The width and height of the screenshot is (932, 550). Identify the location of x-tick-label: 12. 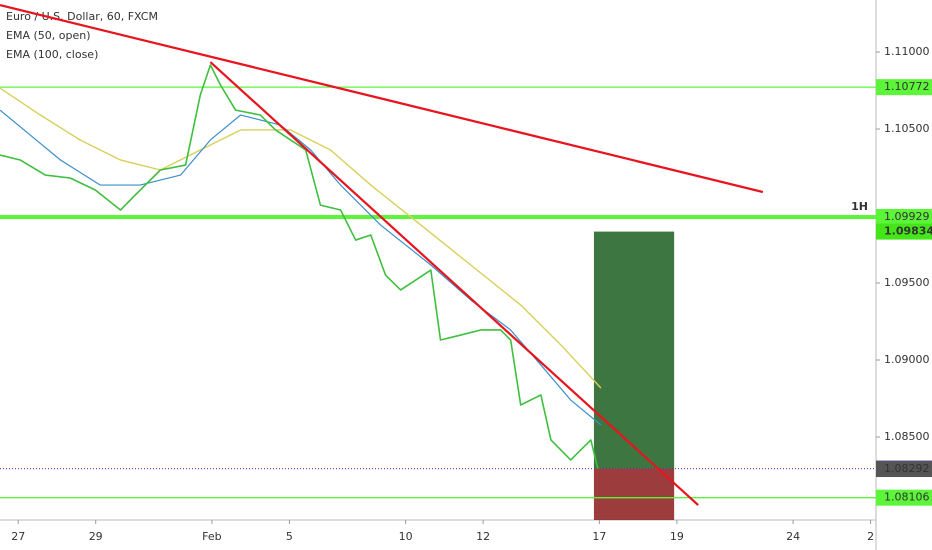
(483, 536).